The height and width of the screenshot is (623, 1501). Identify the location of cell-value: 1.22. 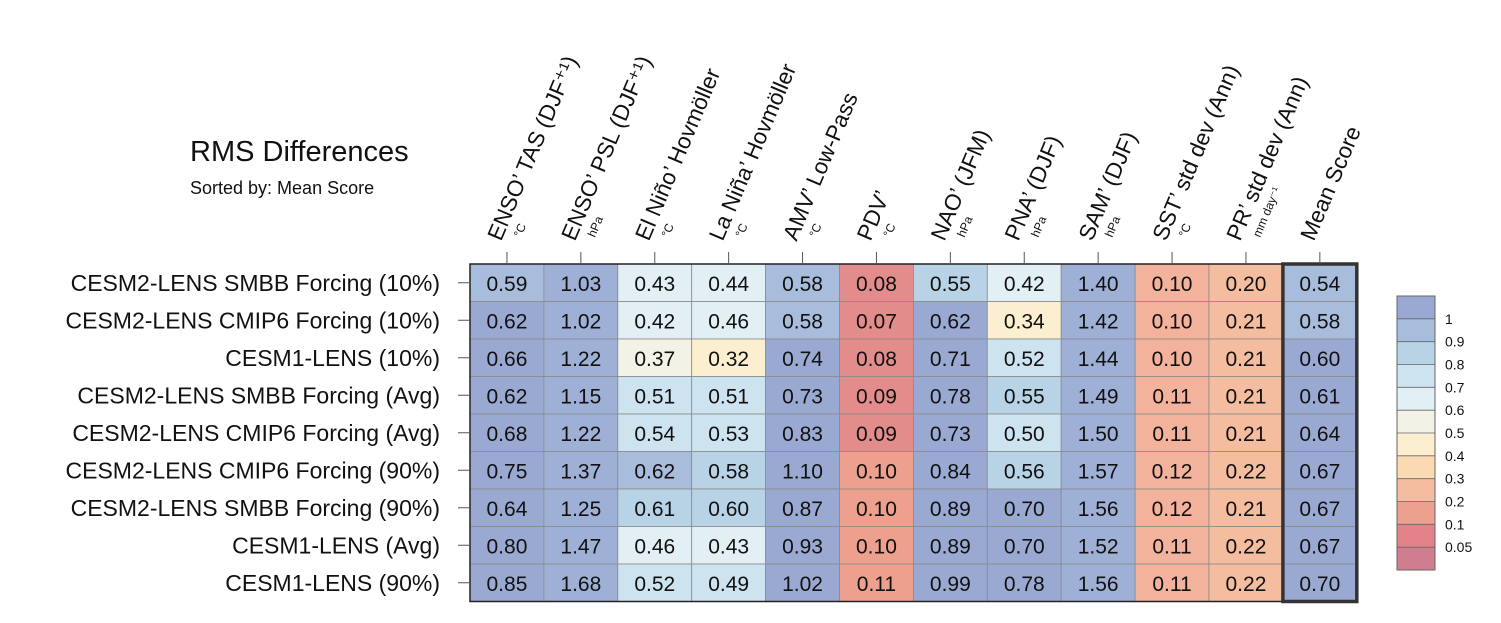
(580, 359).